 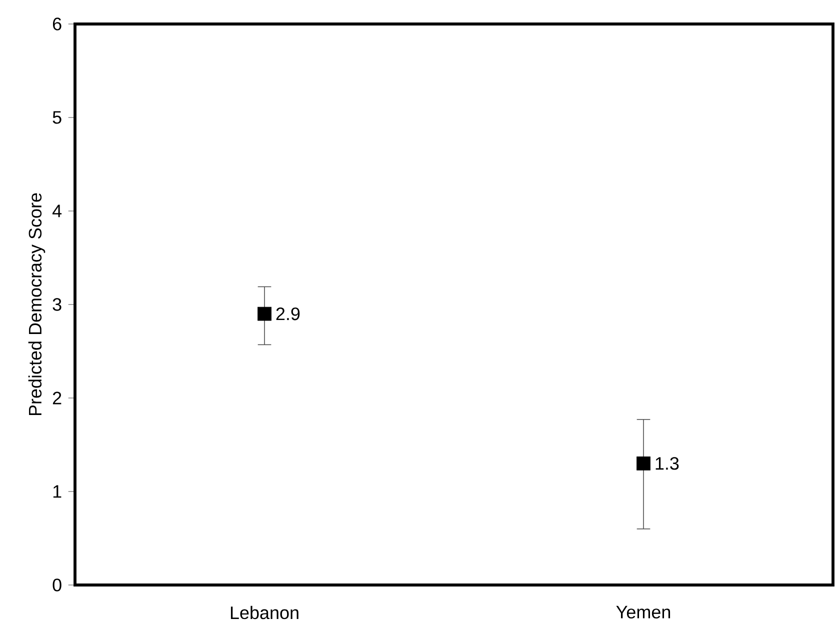 I want to click on y-axis-title: Predicted Democracy Score, so click(x=37, y=304).